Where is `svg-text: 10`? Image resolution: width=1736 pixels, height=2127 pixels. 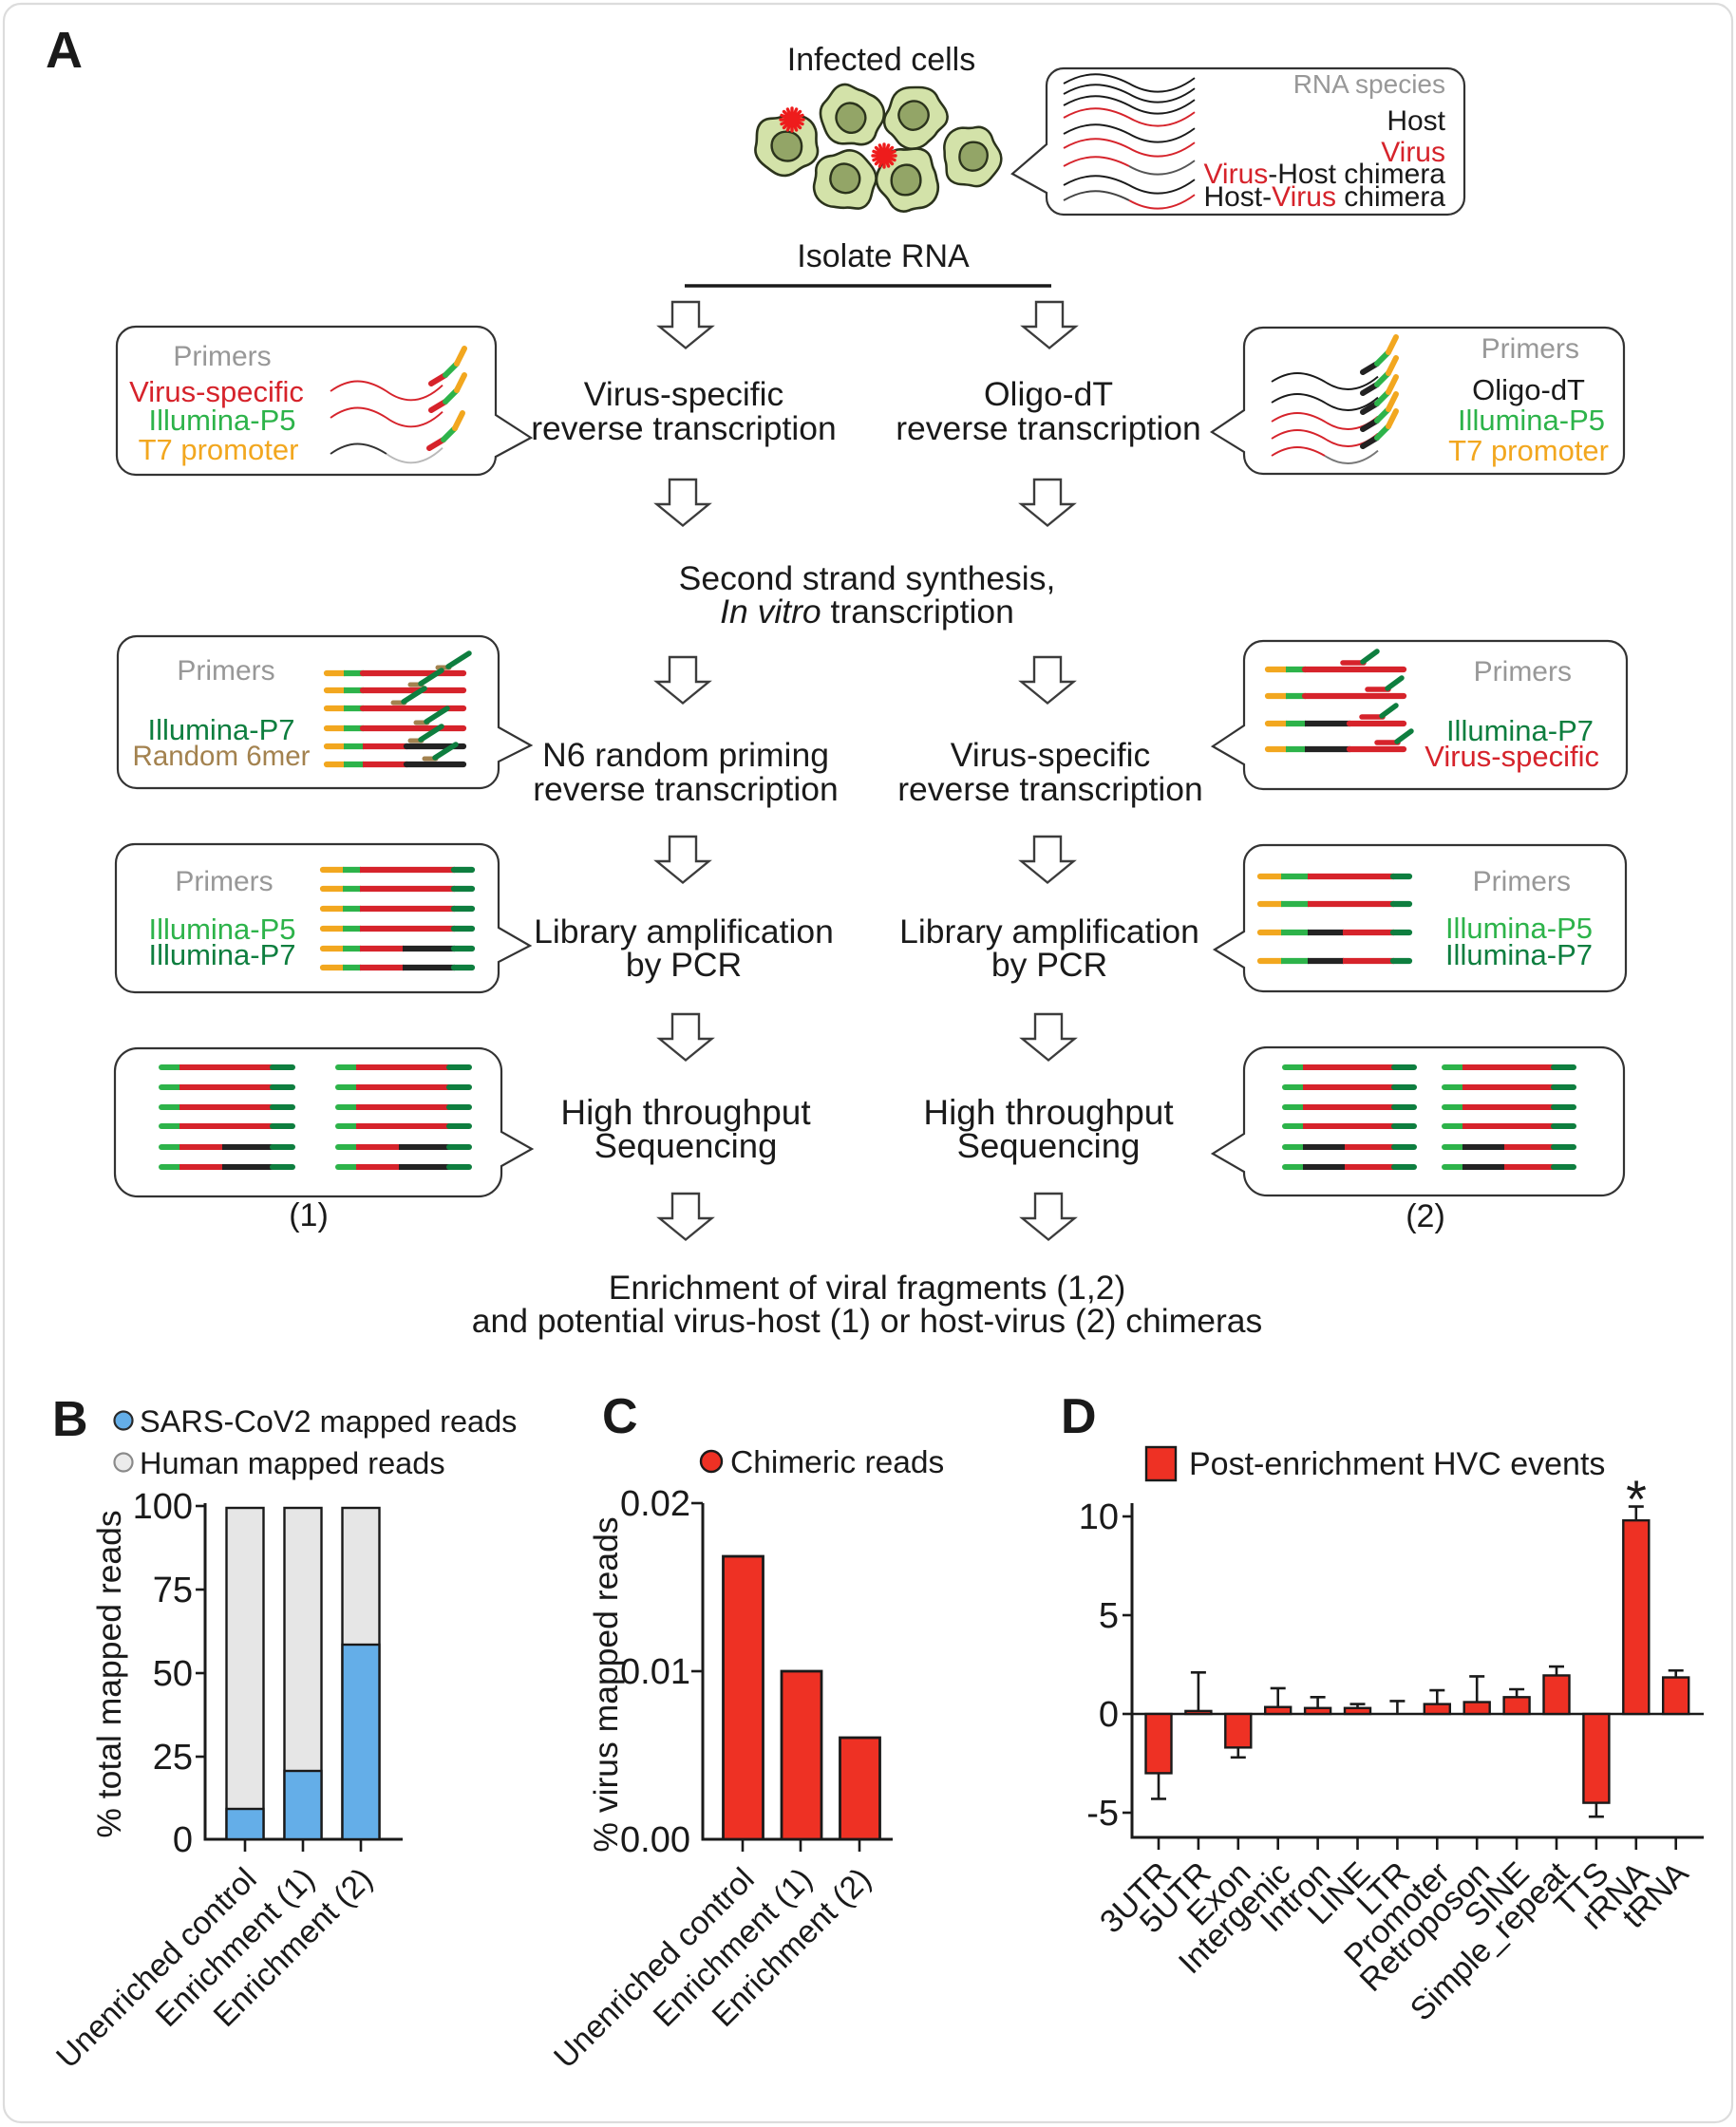
svg-text: 10 is located at coordinates (1099, 1517).